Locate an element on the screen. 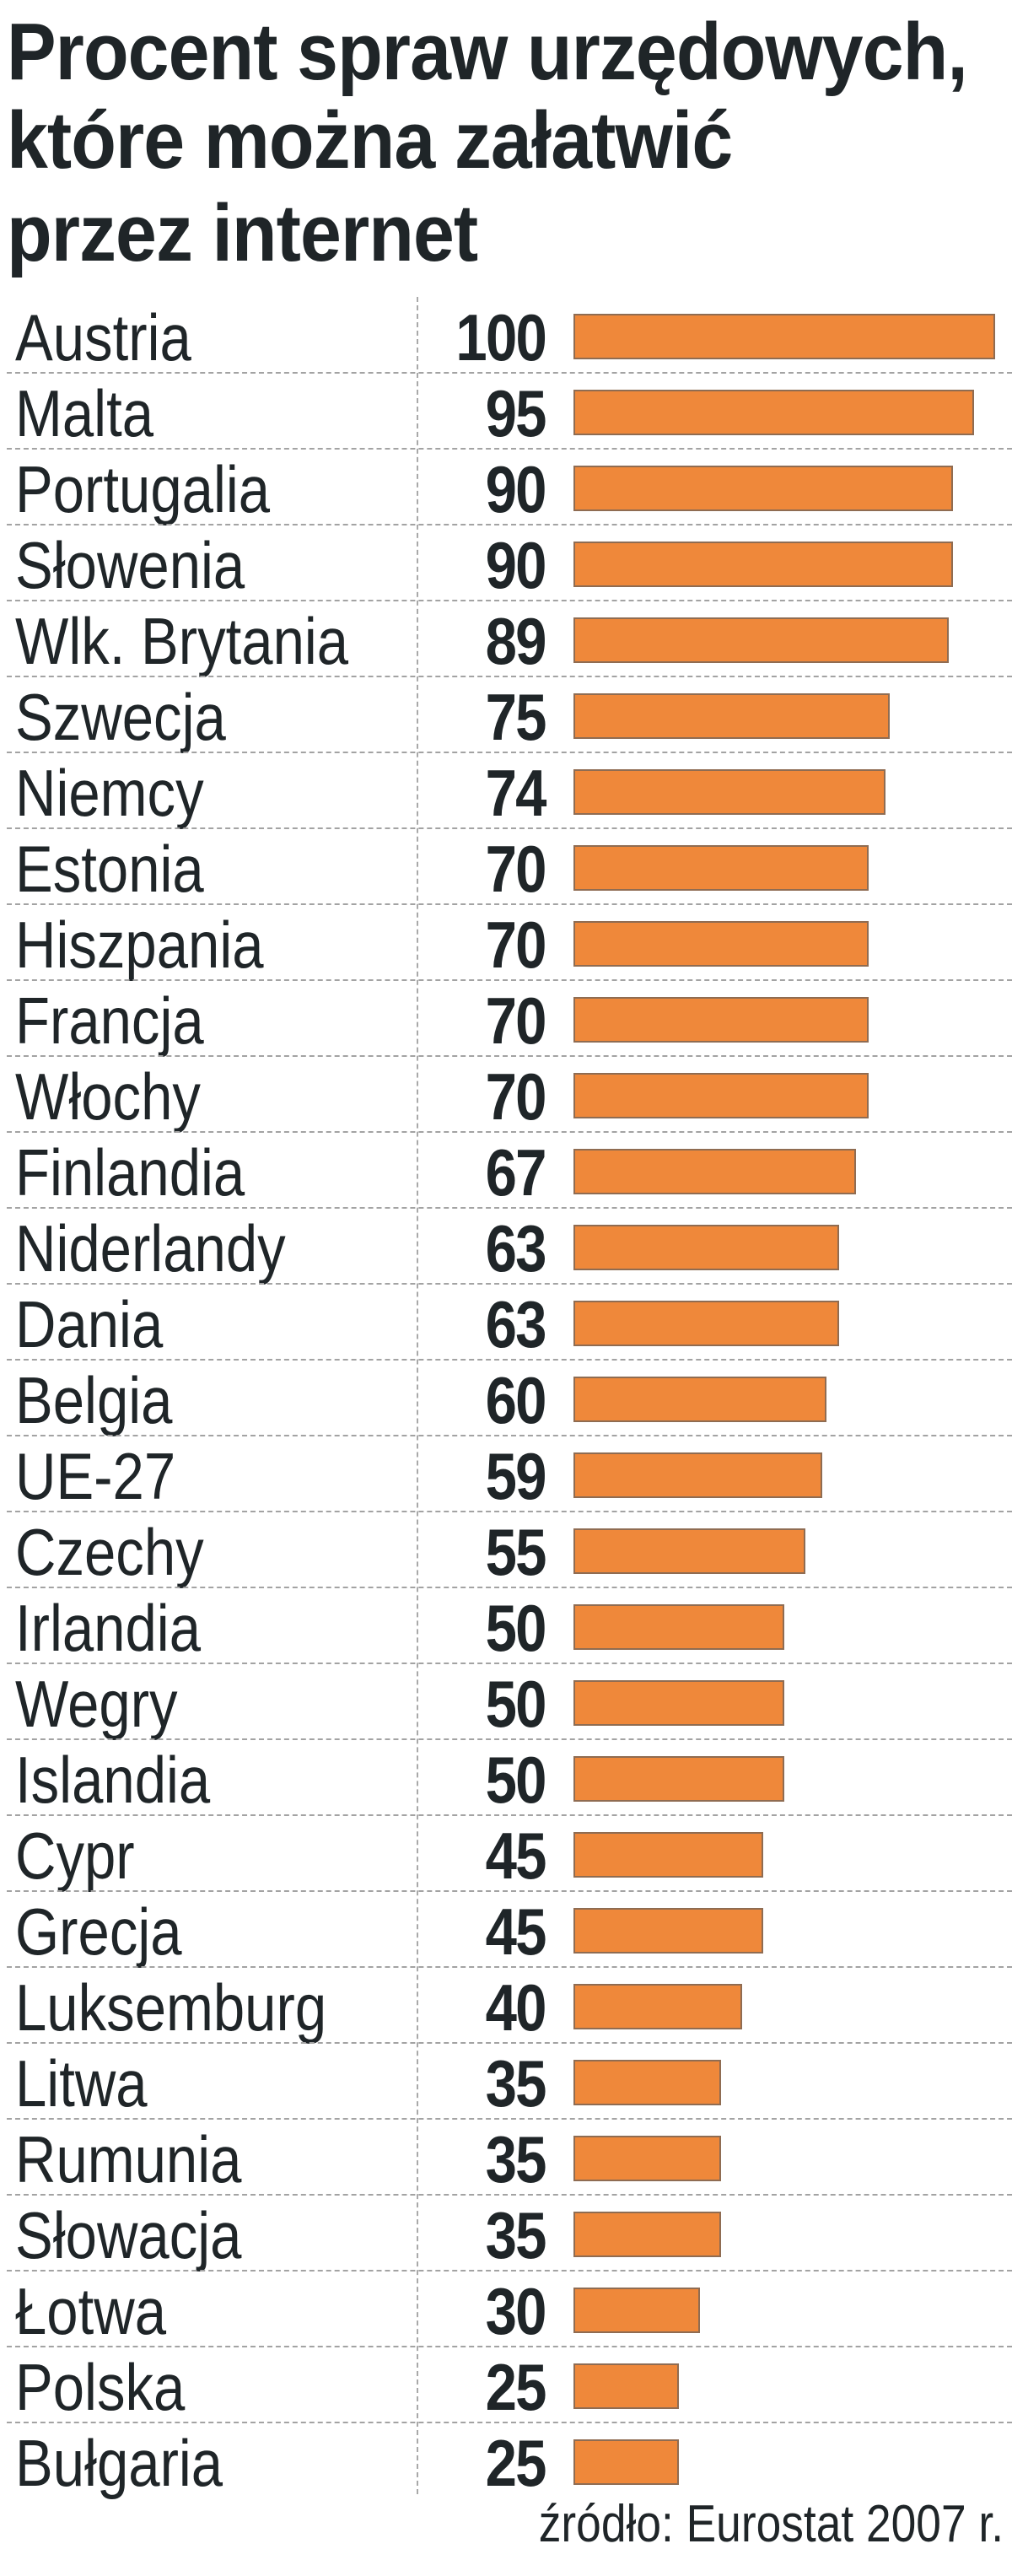  country-label: Dania is located at coordinates (89, 1324).